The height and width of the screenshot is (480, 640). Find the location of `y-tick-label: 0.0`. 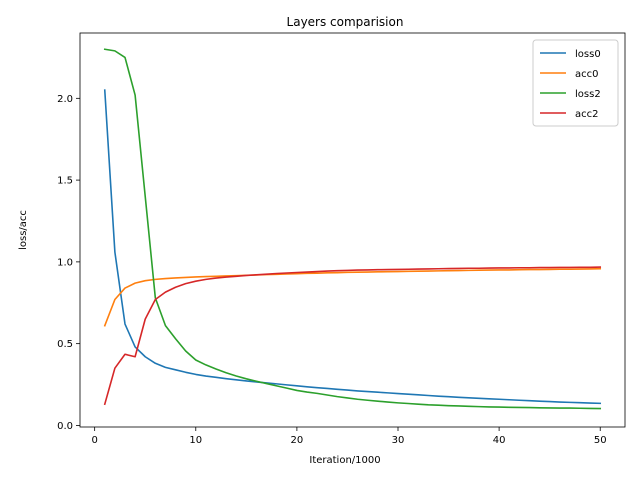

y-tick-label: 0.0 is located at coordinates (65, 426).